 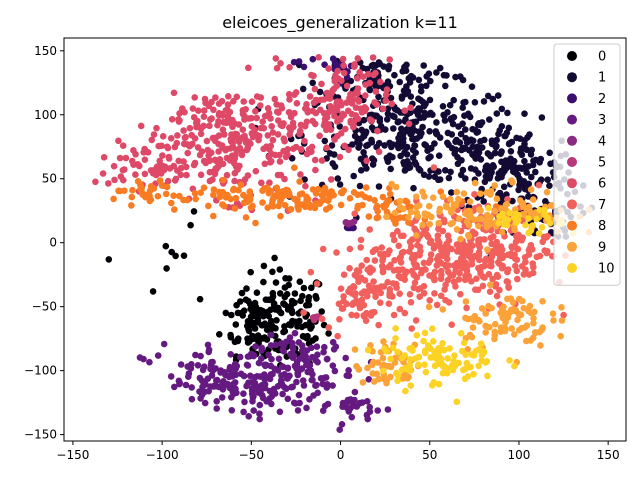 What do you see at coordinates (429, 455) in the screenshot?
I see `x-tick-label: 50` at bounding box center [429, 455].